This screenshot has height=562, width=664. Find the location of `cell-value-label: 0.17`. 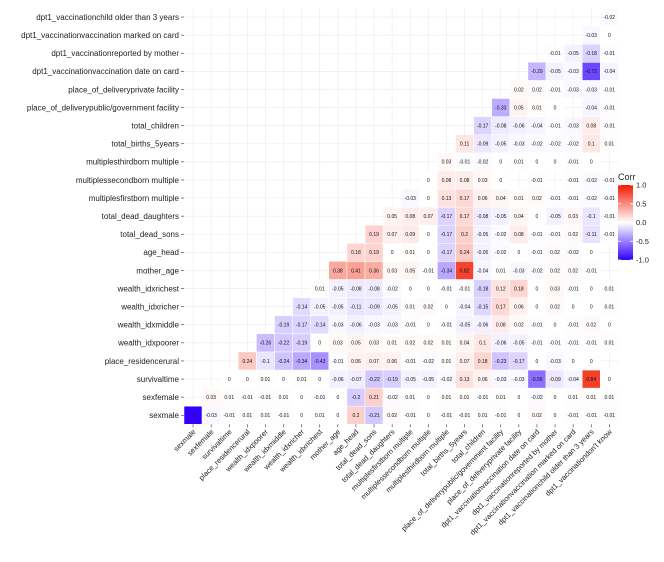

cell-value-label: 0.17 is located at coordinates (465, 199).